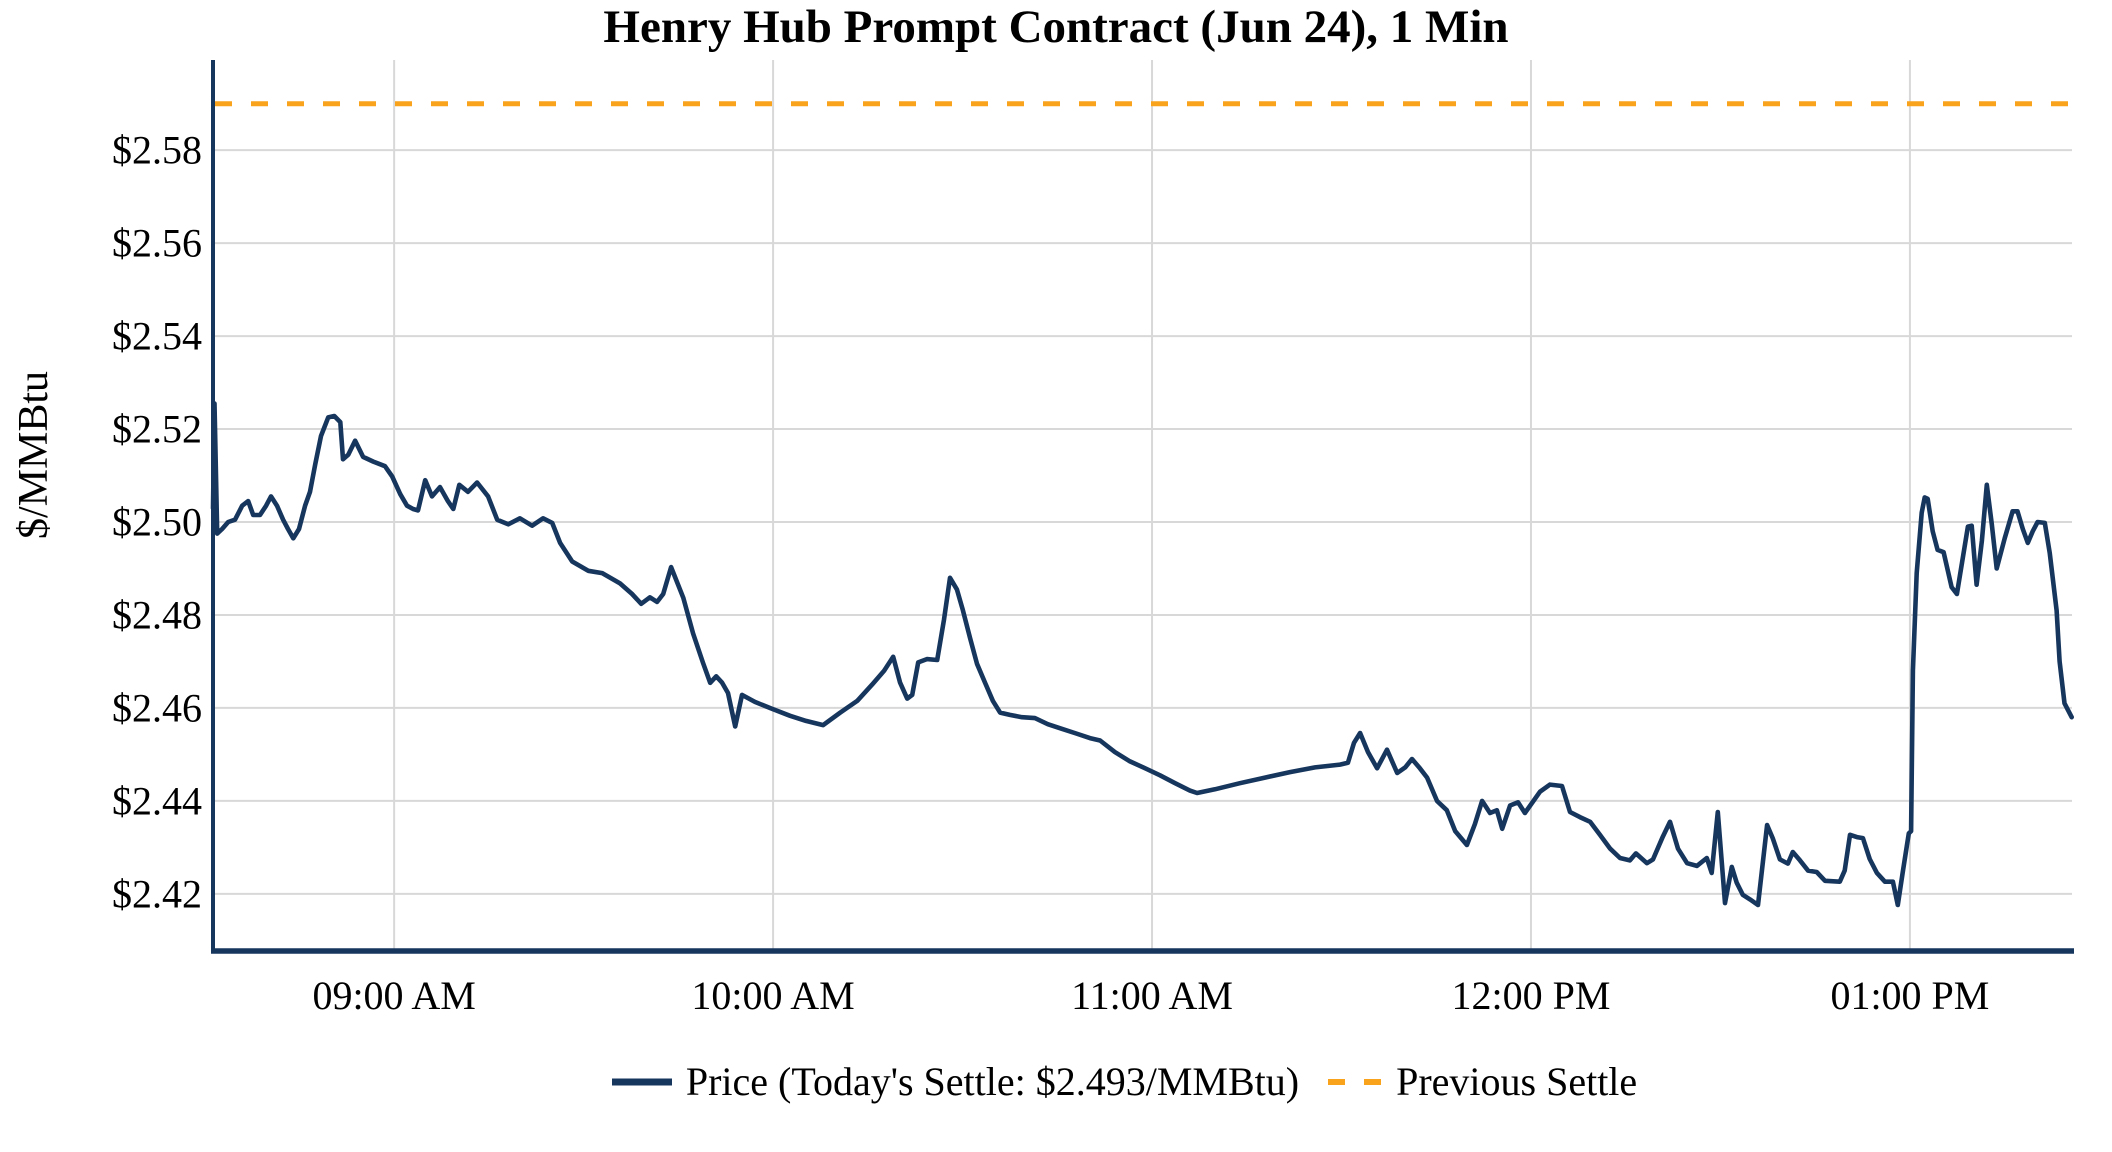 This screenshot has width=2112, height=1152. Describe the element at coordinates (773, 995) in the screenshot. I see `x-tick-label: 10:00 AM` at that location.